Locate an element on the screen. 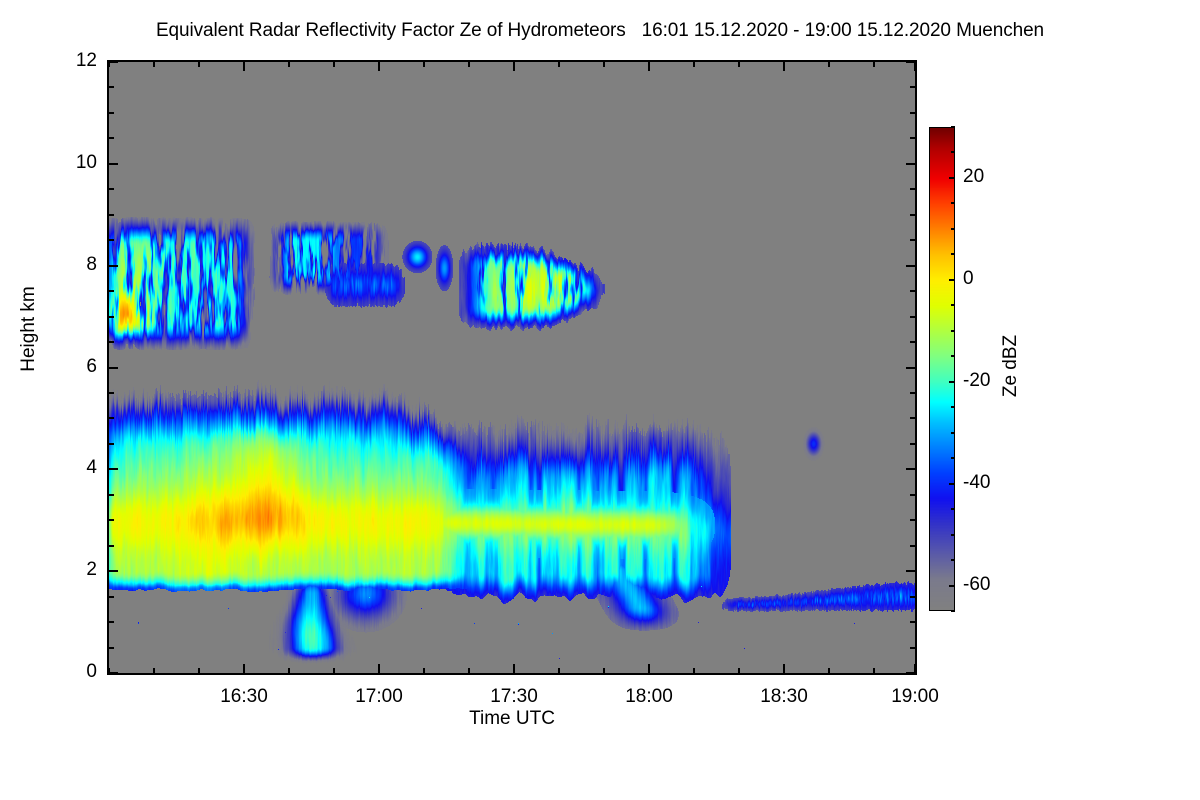 The height and width of the screenshot is (800, 1200). y-tick-label: 10 is located at coordinates (86, 162).